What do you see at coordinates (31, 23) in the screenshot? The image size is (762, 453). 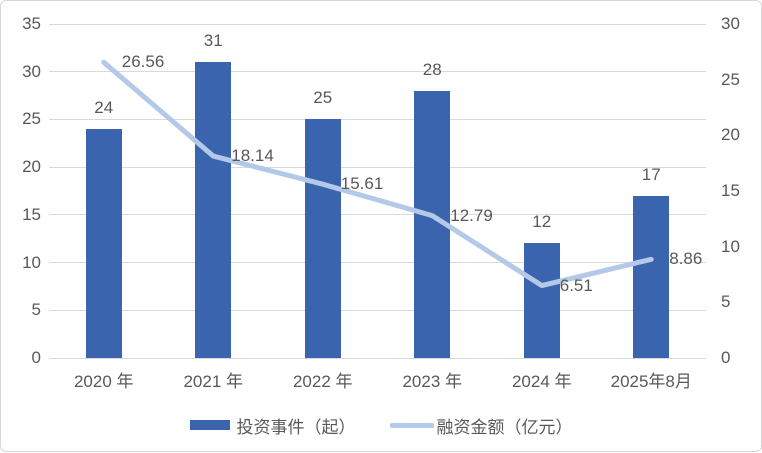 I see `left-axis-tick: 35` at bounding box center [31, 23].